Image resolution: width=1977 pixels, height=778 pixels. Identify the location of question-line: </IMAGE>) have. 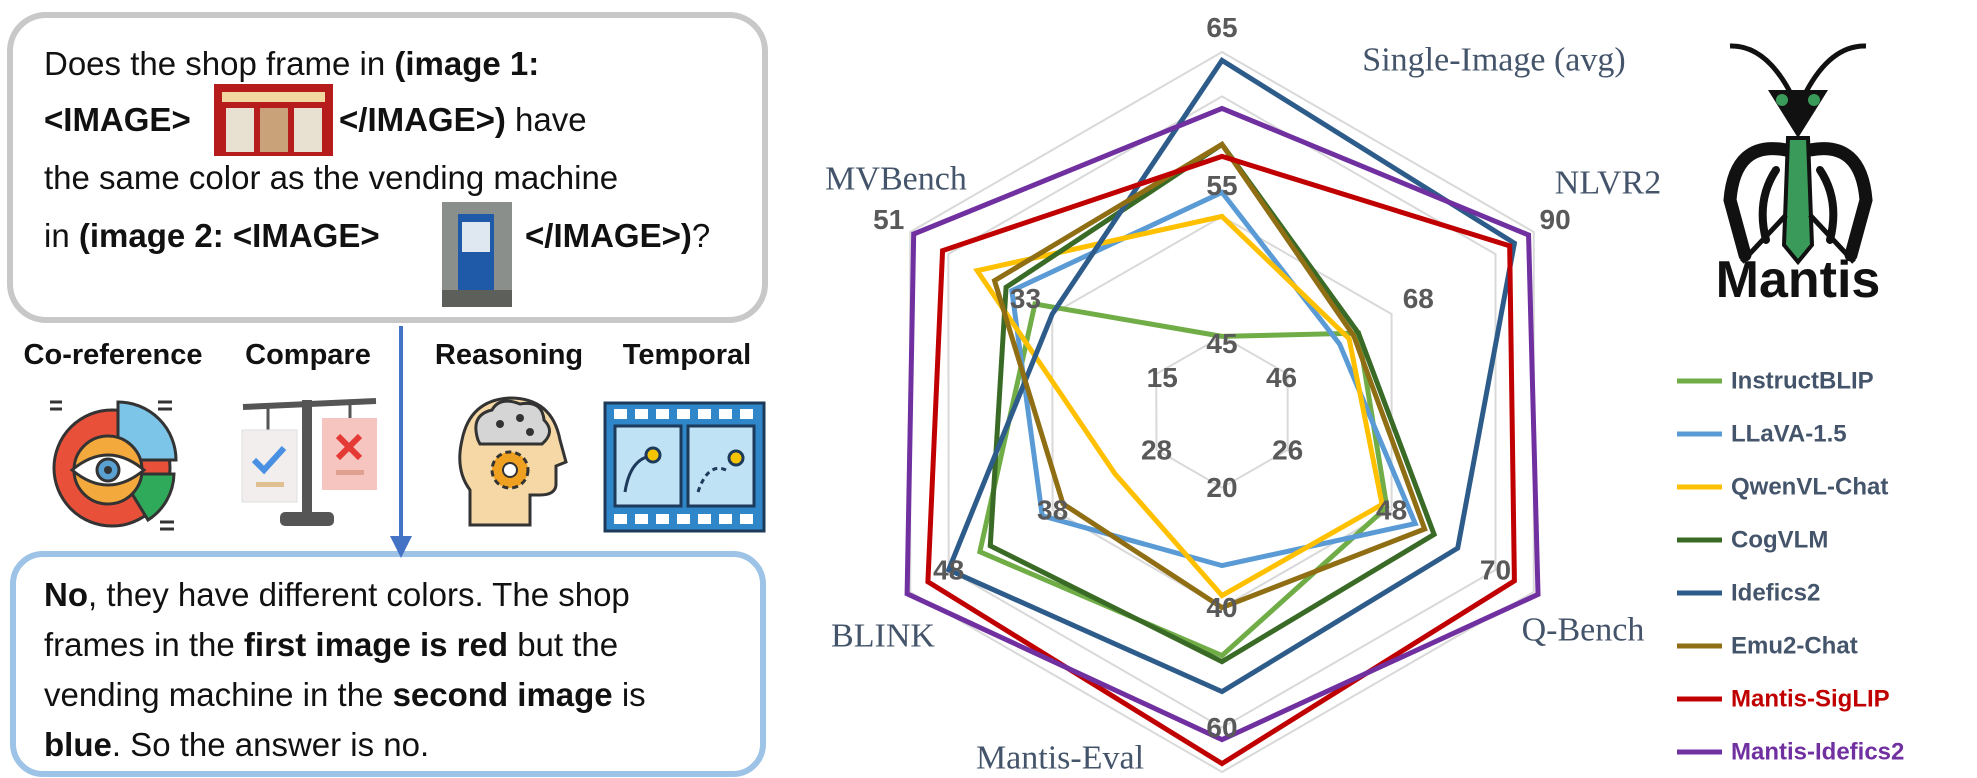
(463, 120).